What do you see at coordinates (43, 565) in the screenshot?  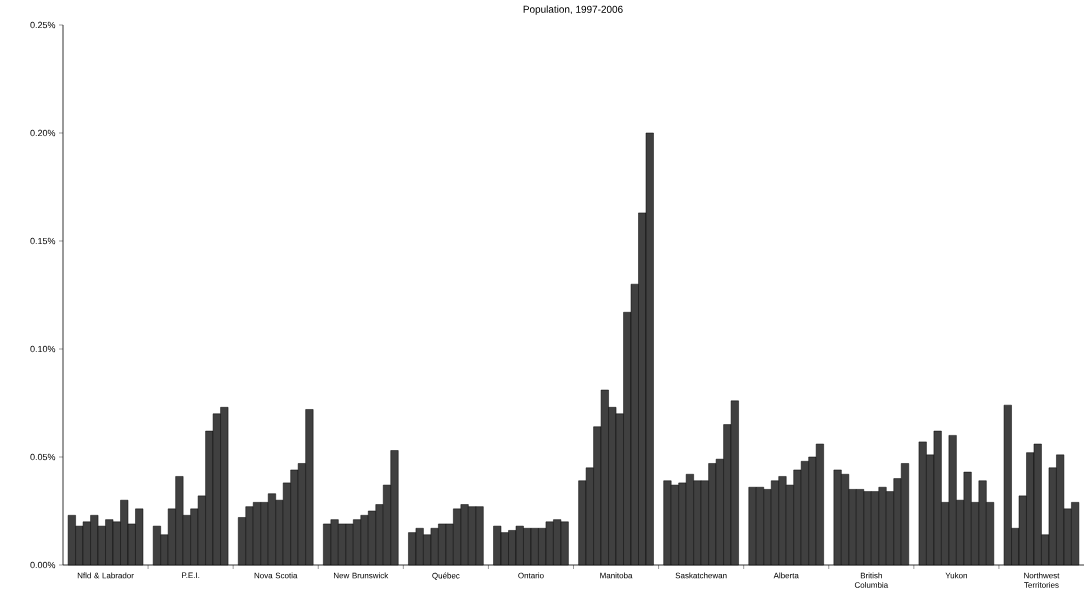 I see `y-tick-label: 0.00%` at bounding box center [43, 565].